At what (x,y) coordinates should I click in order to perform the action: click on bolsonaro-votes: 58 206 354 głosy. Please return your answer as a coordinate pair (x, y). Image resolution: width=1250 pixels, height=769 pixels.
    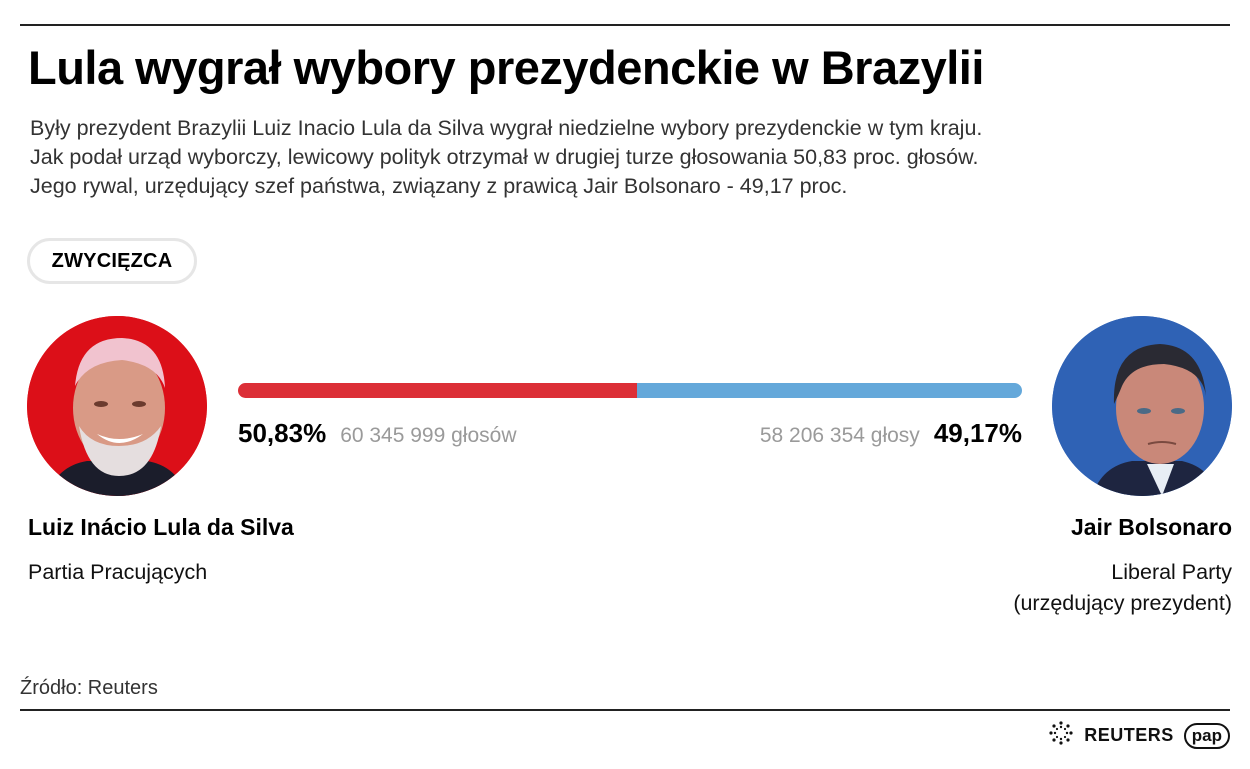
    Looking at the image, I should click on (839, 435).